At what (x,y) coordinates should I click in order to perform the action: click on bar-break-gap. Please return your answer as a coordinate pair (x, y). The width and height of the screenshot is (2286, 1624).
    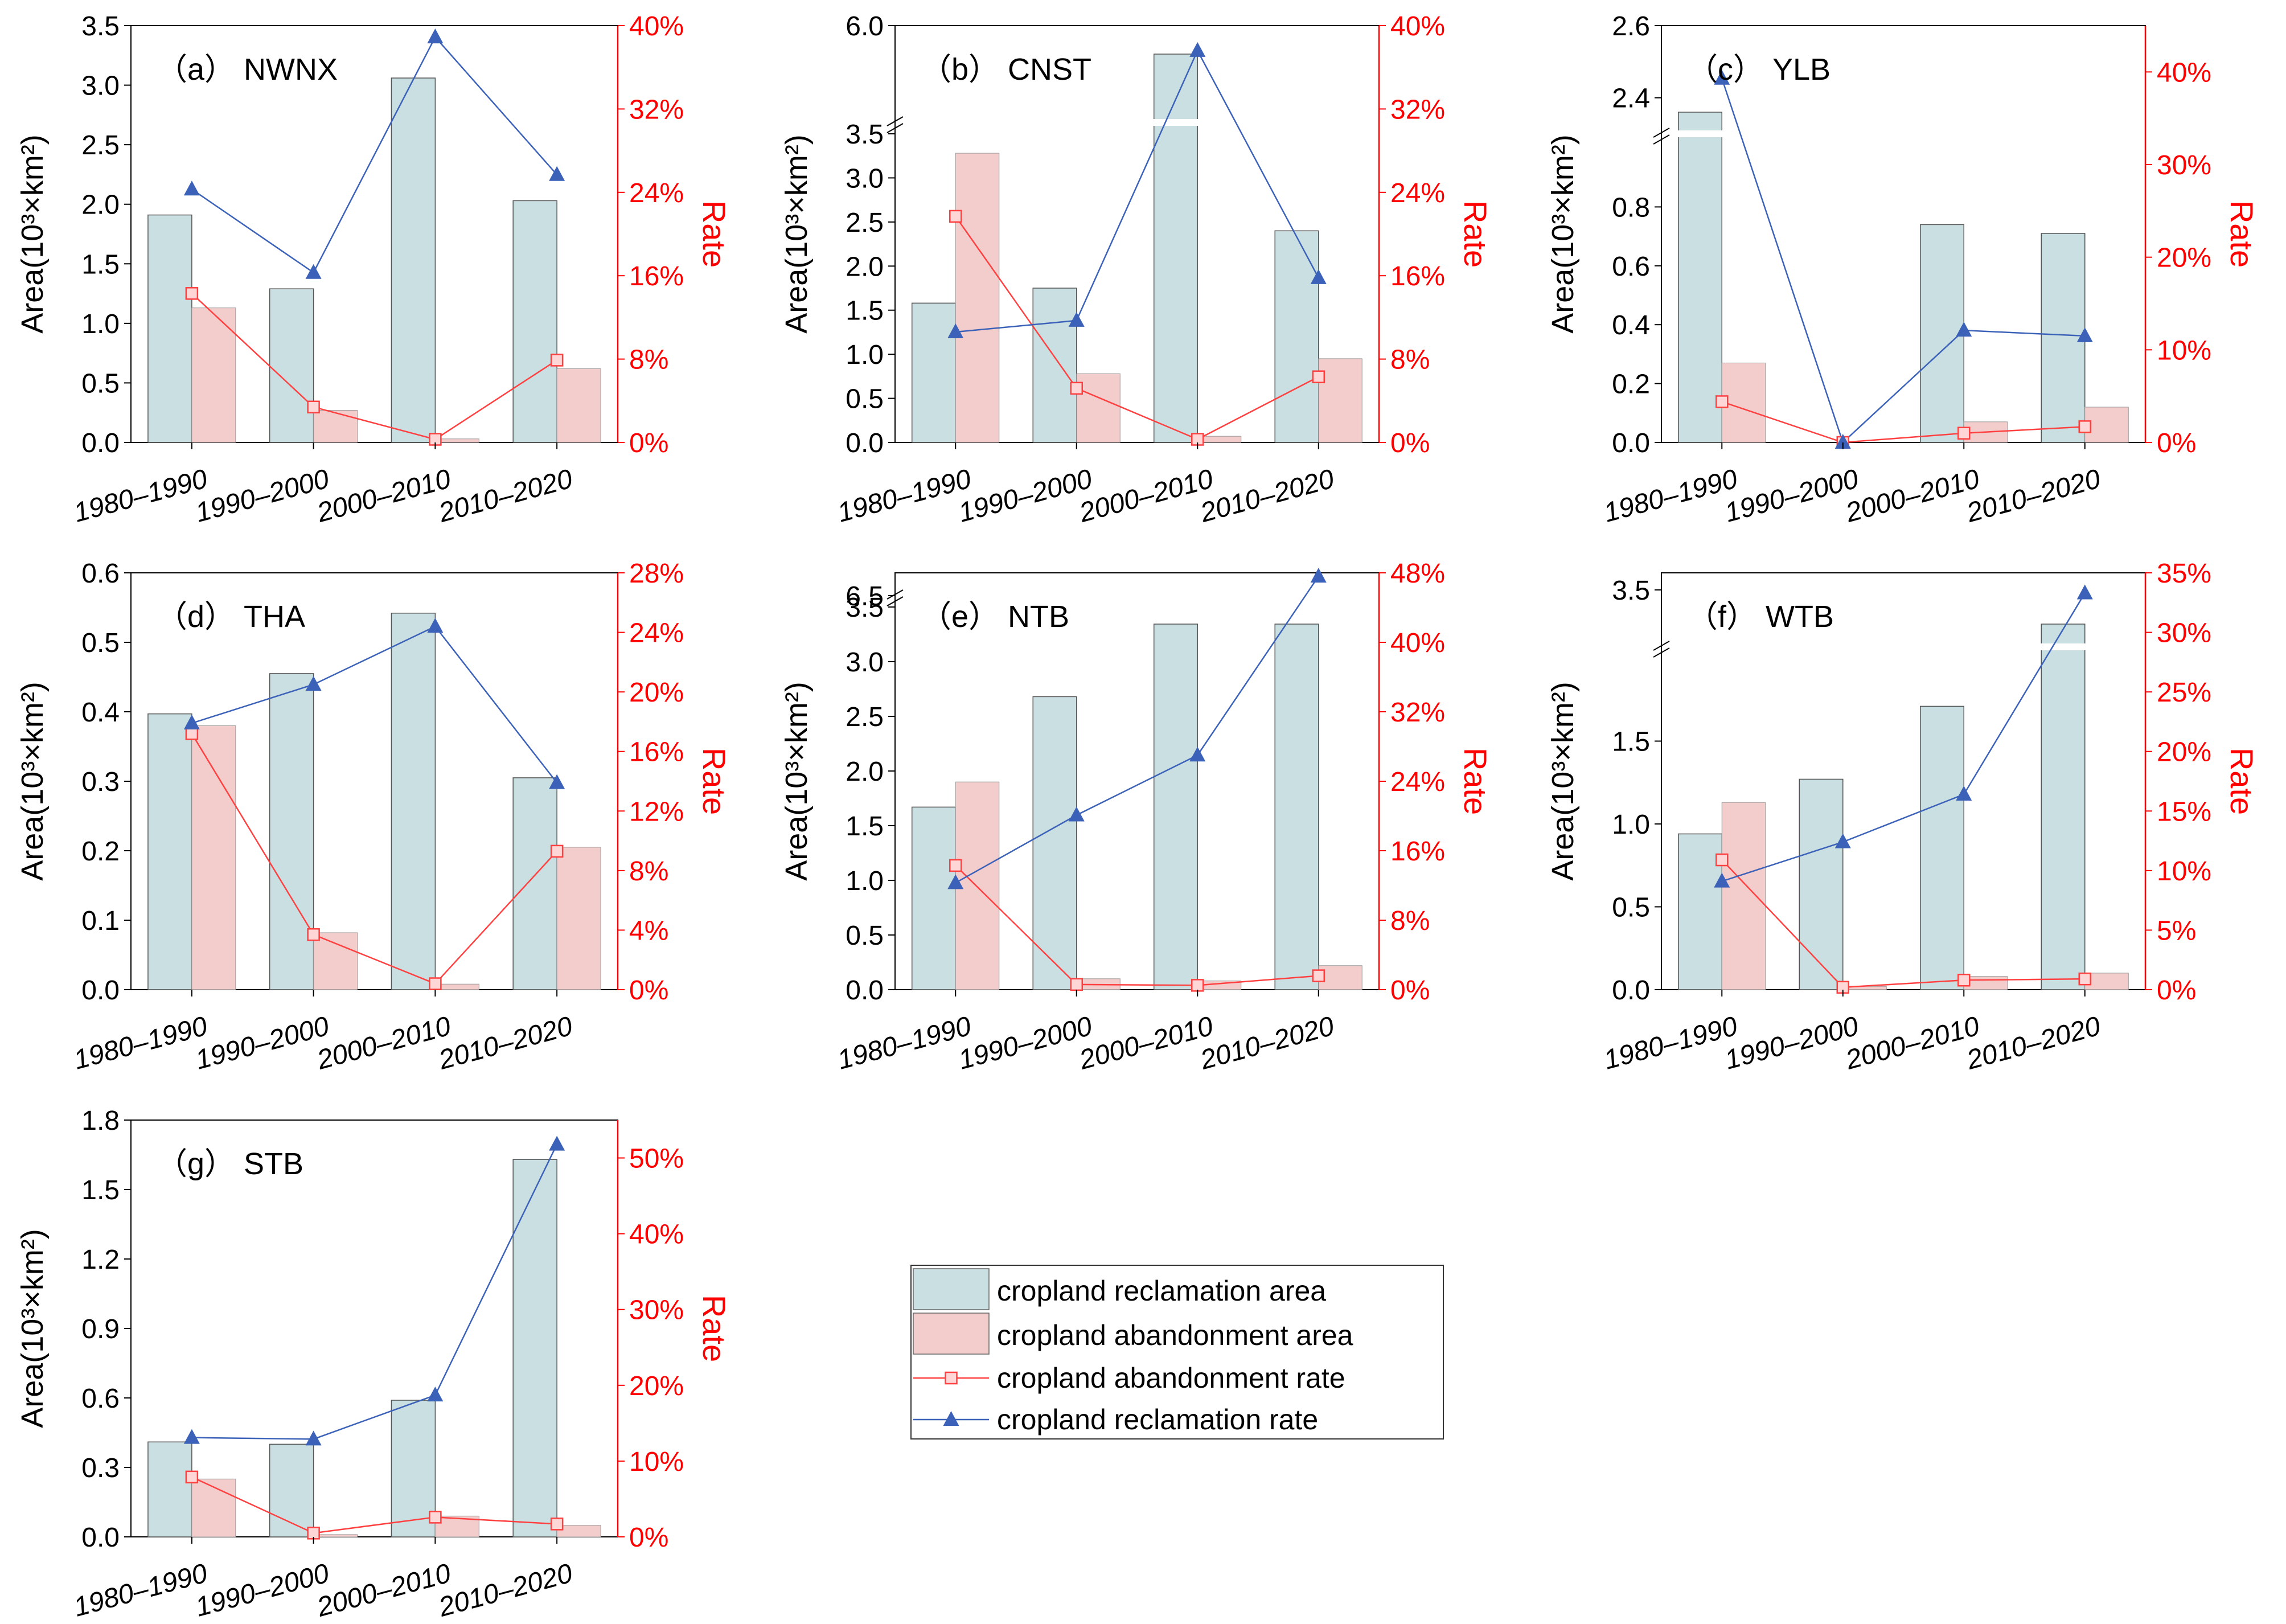
    Looking at the image, I should click on (2063, 646).